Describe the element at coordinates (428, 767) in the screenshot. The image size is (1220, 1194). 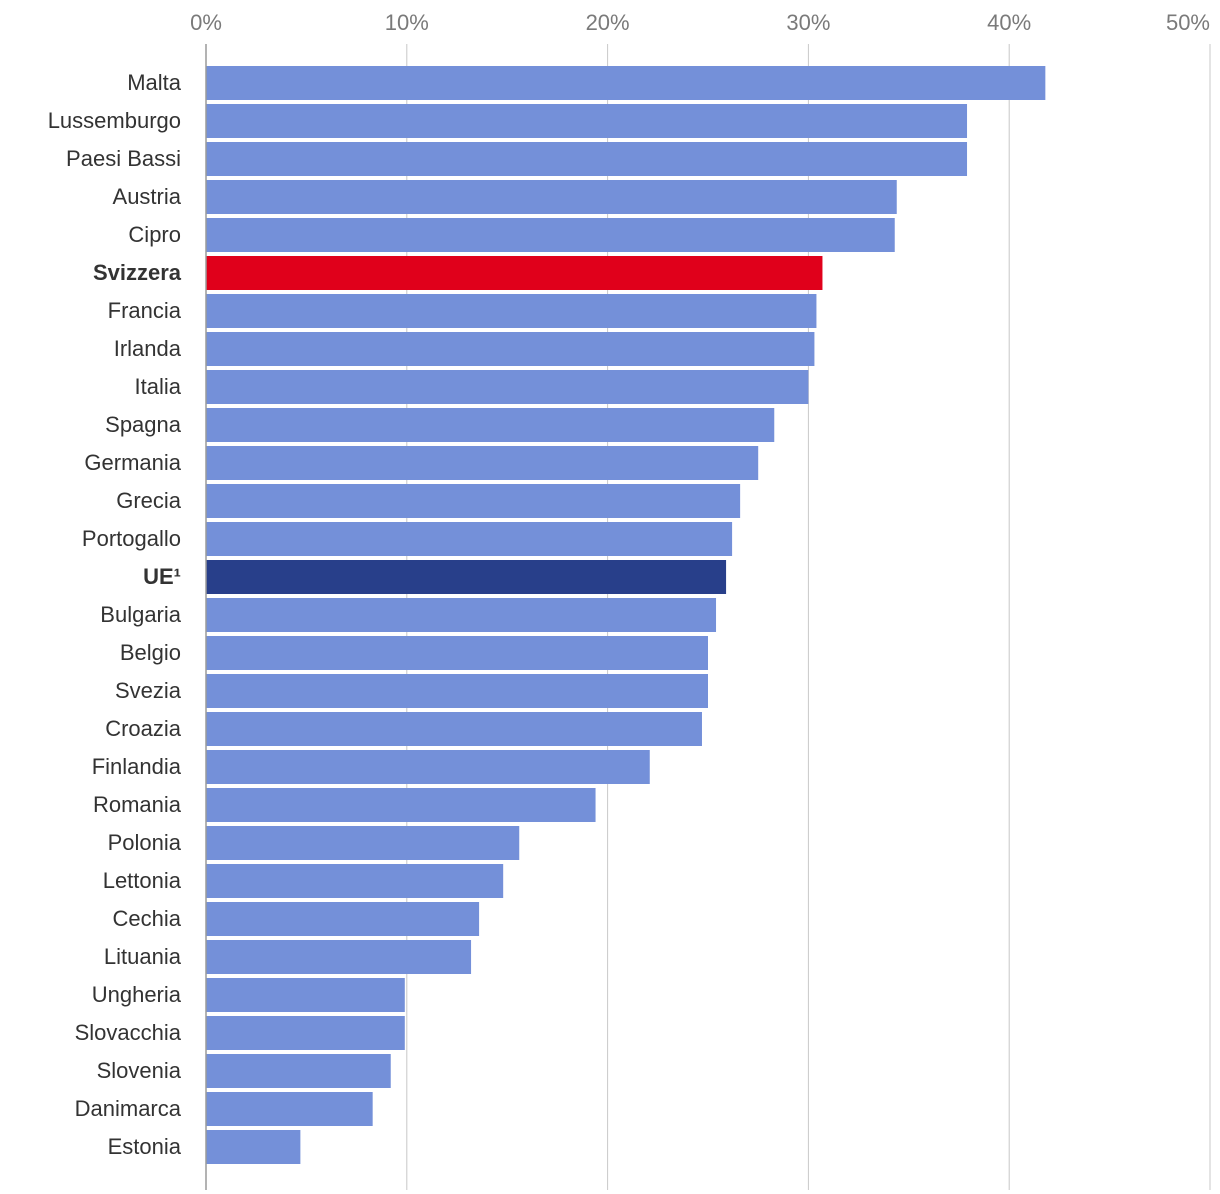
I see `bar-finlandia` at that location.